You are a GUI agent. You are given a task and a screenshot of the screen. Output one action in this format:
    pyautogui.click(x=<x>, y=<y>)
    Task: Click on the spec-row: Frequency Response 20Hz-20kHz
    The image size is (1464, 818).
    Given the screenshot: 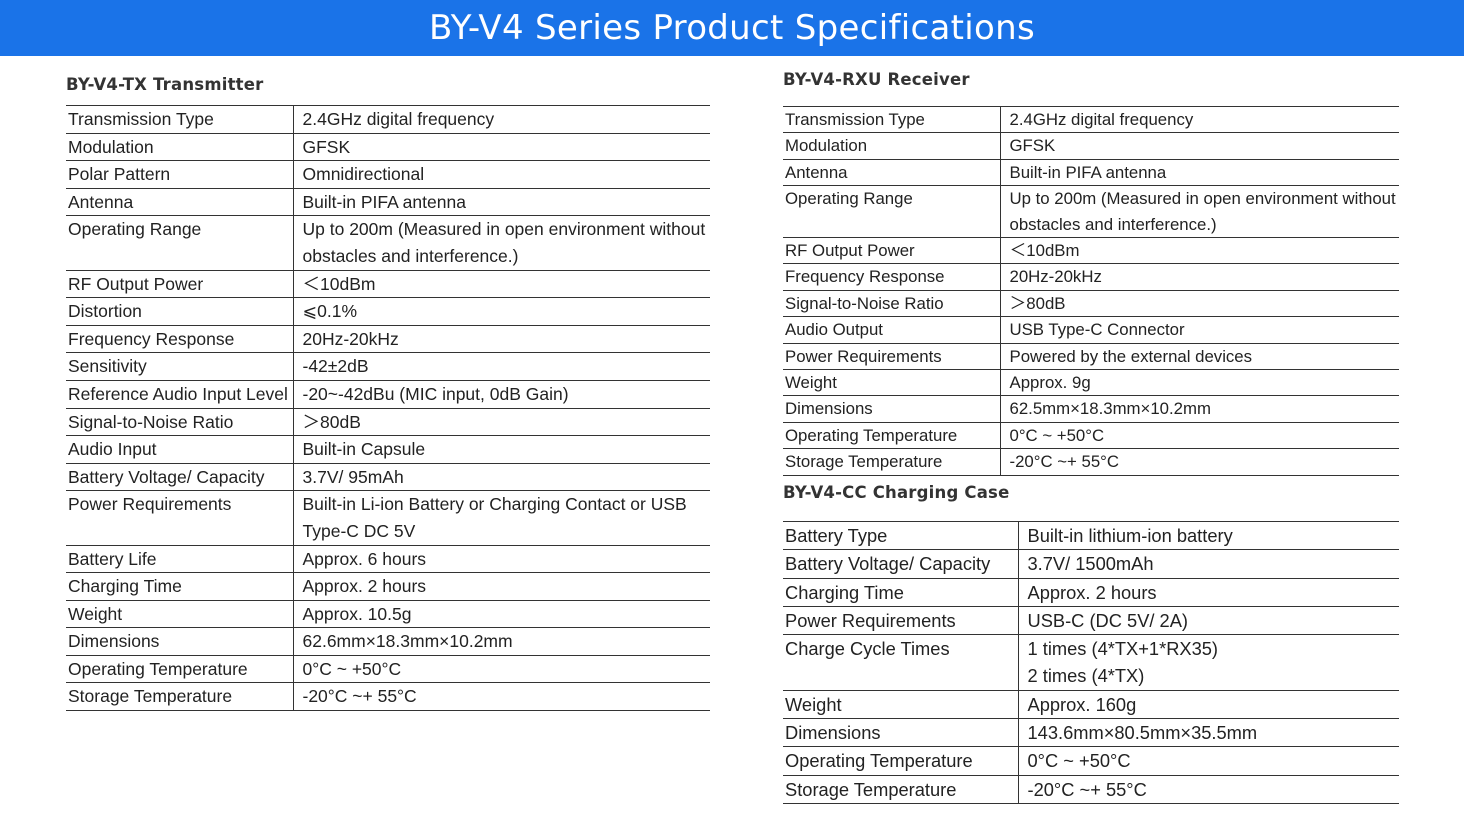 What is the action you would take?
    pyautogui.click(x=1091, y=277)
    